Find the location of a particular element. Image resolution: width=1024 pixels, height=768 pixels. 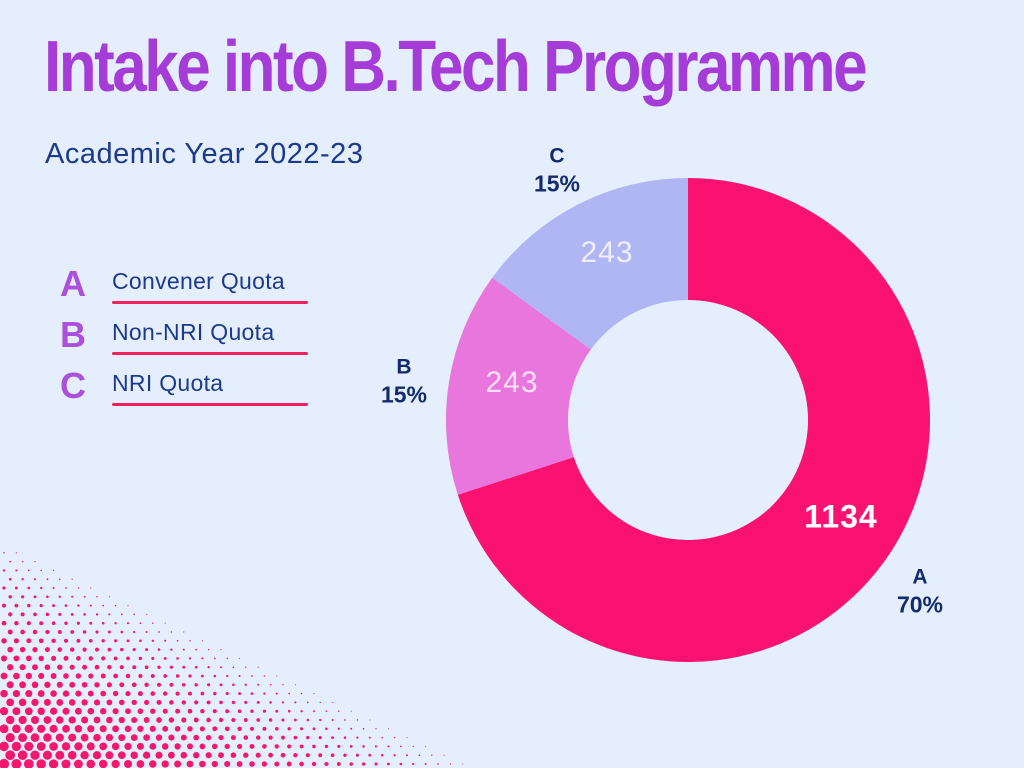

outer-label-a: A 70% is located at coordinates (920, 591).